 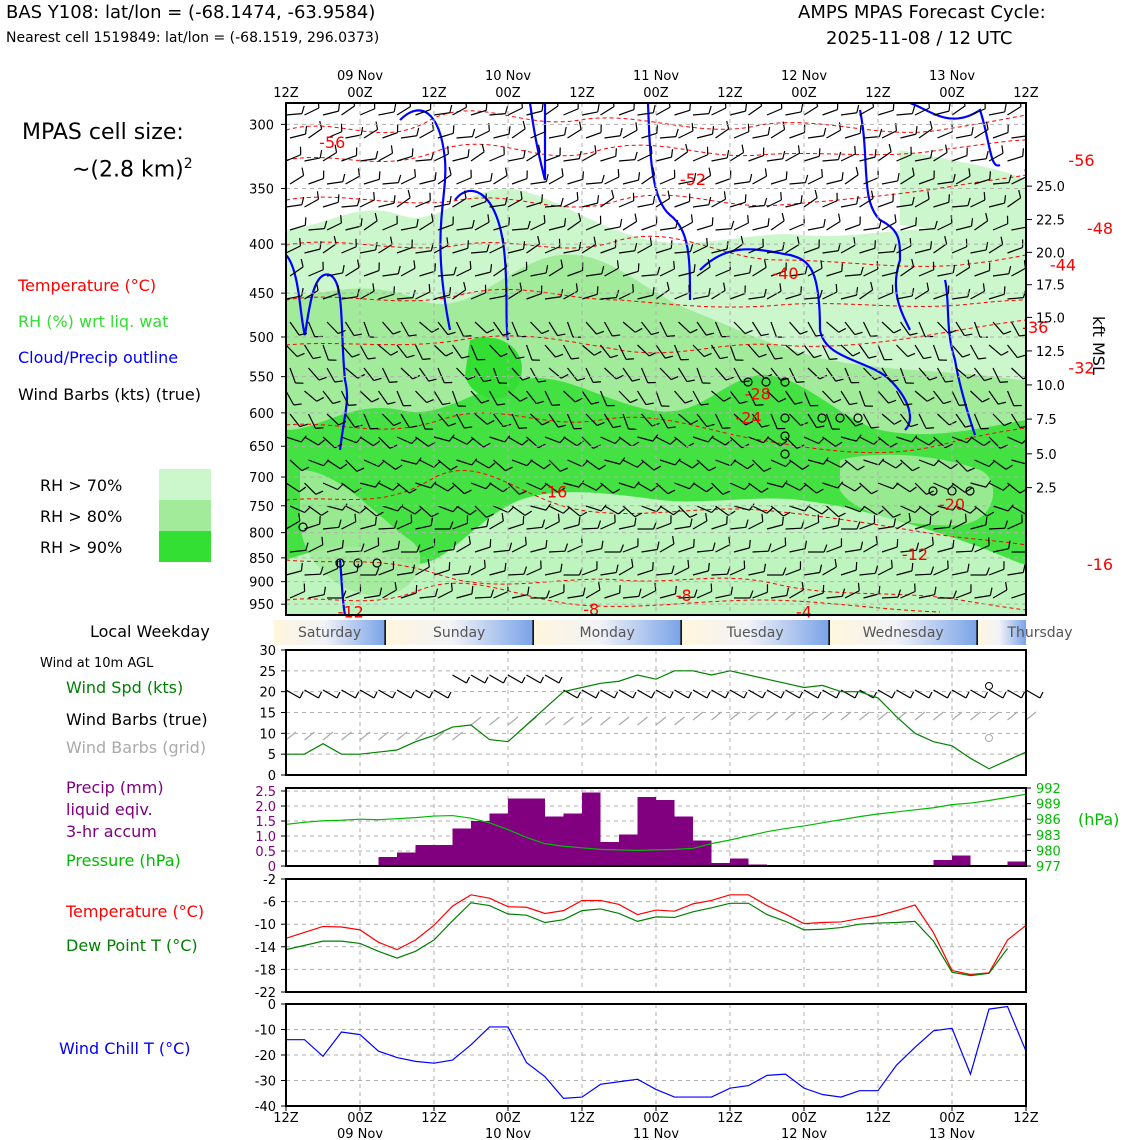 I want to click on windchill-label: Wind Chill T (°C), so click(x=125, y=1048).